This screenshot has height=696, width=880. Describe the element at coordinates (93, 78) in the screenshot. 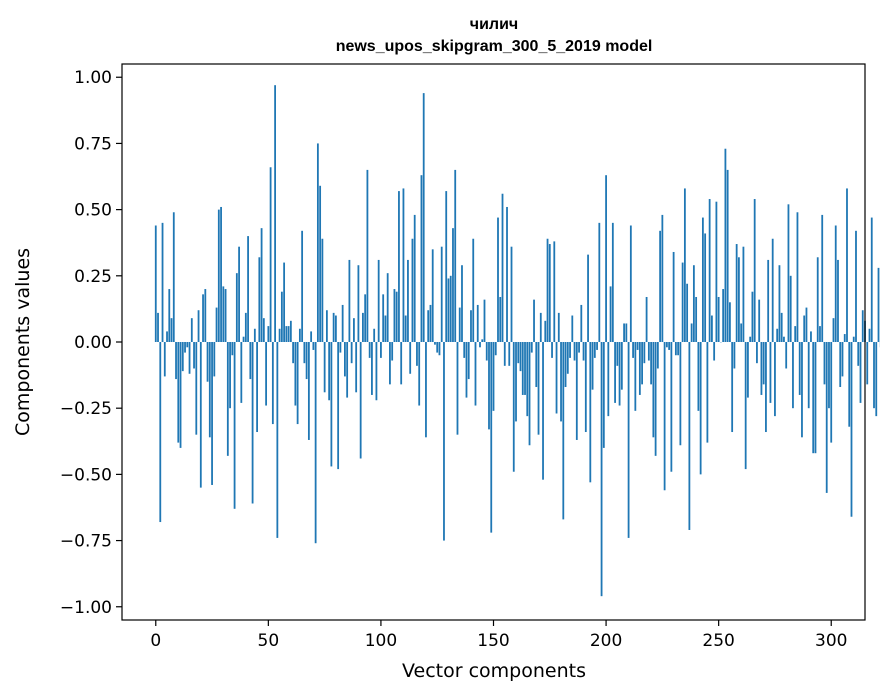

I see `y-tick-label: 1.00` at that location.